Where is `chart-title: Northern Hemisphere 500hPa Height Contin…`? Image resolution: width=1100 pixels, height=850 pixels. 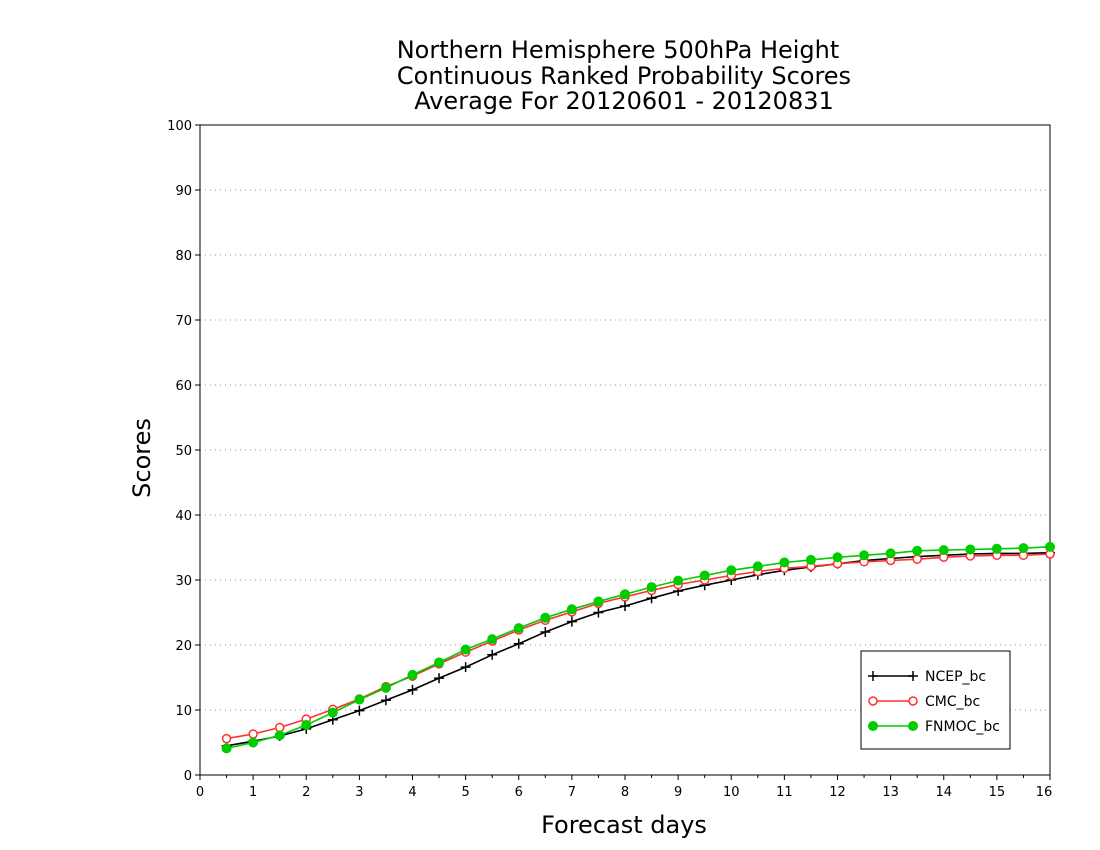
chart-title: Northern Hemisphere 500hPa Height Contin… is located at coordinates (624, 75).